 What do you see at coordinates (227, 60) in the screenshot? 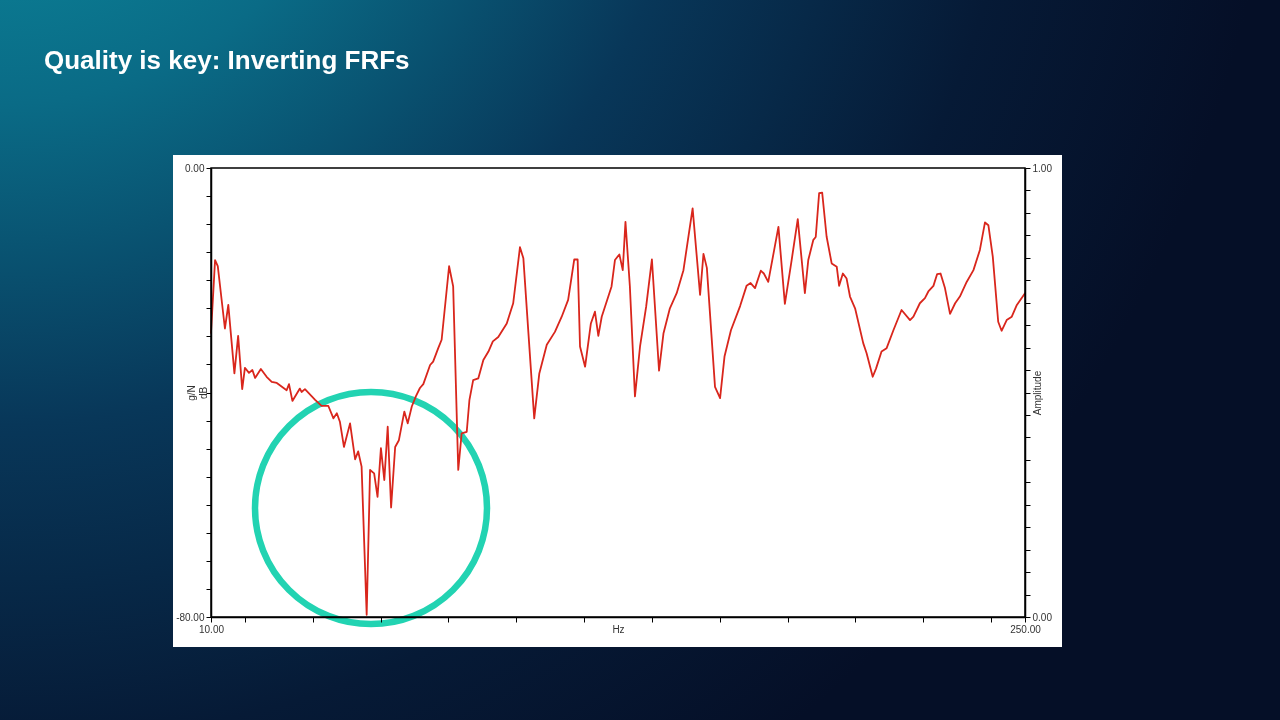
I see `chart-title: Quality is key: Inverting FRFs` at bounding box center [227, 60].